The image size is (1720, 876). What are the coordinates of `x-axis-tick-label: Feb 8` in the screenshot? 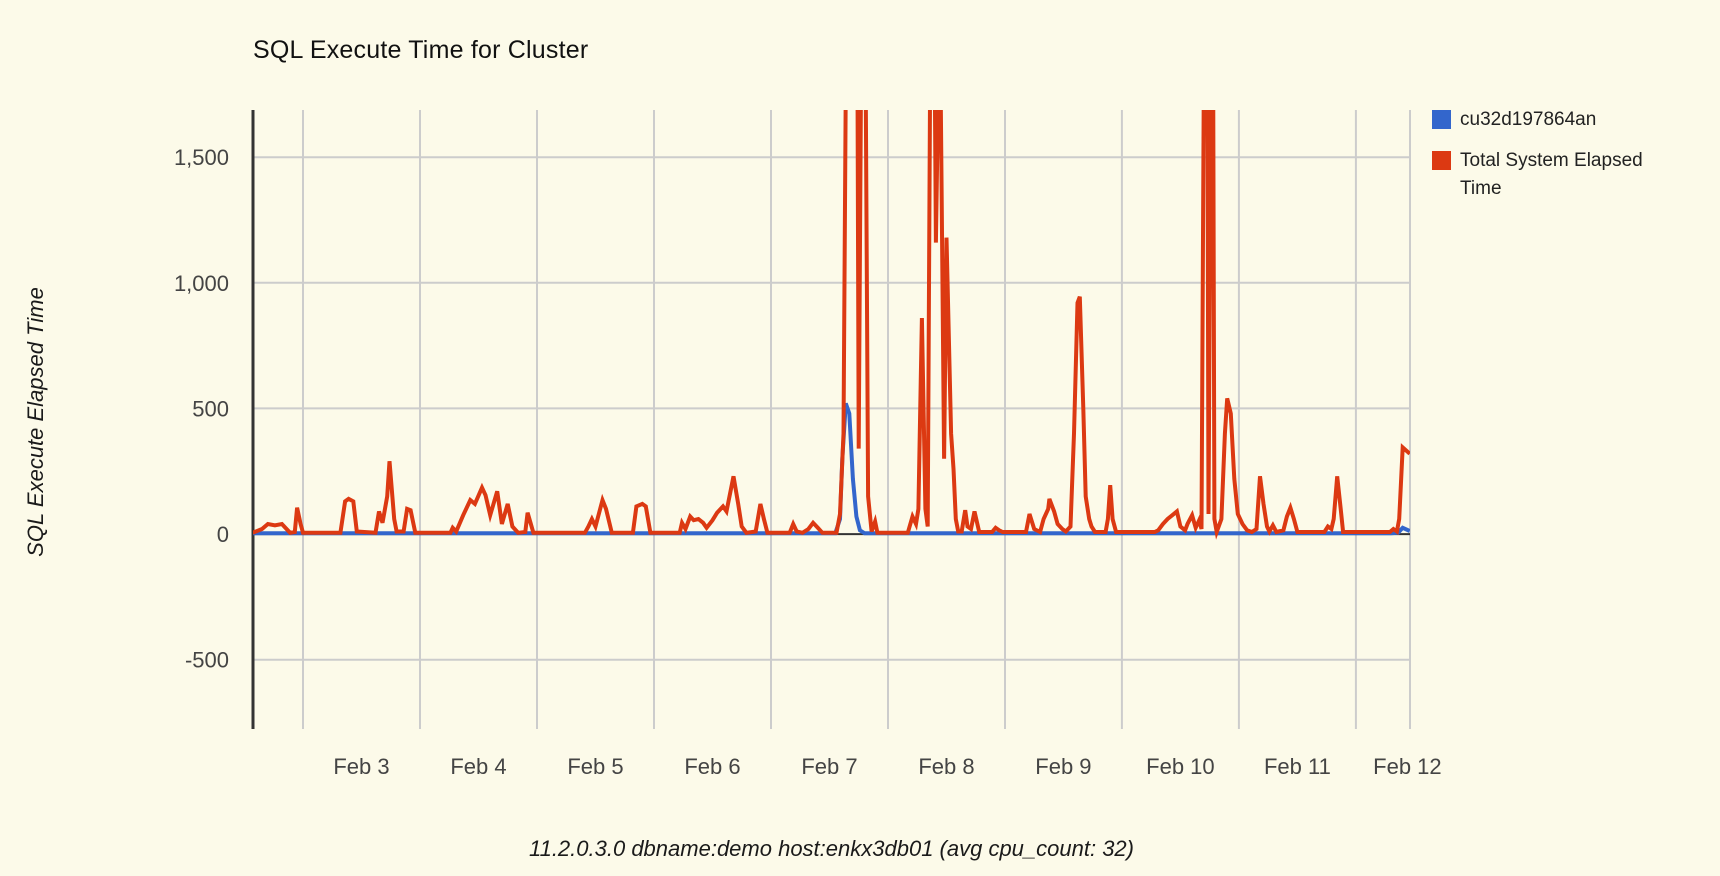 It's located at (946, 766).